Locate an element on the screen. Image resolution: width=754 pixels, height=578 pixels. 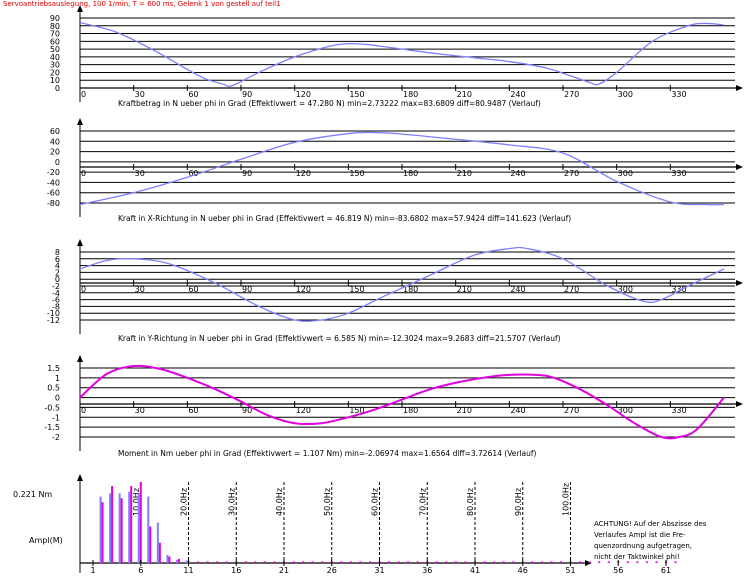
frequency-label: 70.0Hz is located at coordinates (422, 502).